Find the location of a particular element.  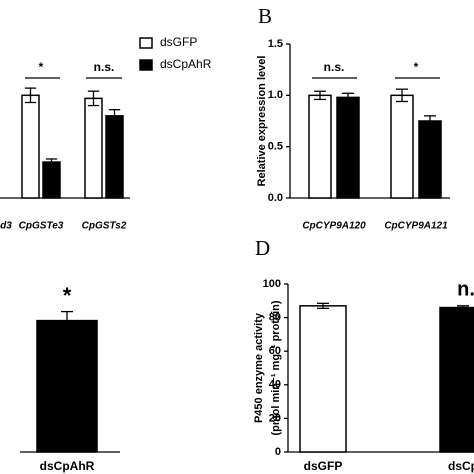

panel-label: B is located at coordinates (265, 16).